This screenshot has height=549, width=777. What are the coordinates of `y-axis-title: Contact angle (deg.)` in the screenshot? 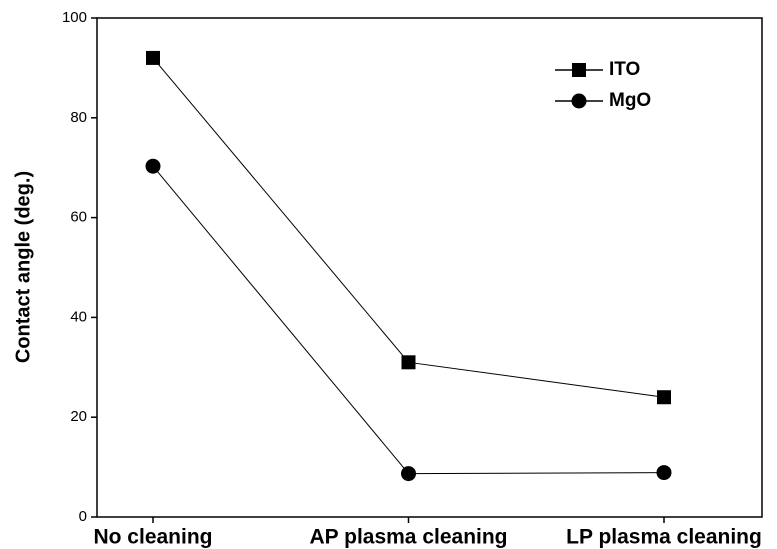 It's located at (23, 267).